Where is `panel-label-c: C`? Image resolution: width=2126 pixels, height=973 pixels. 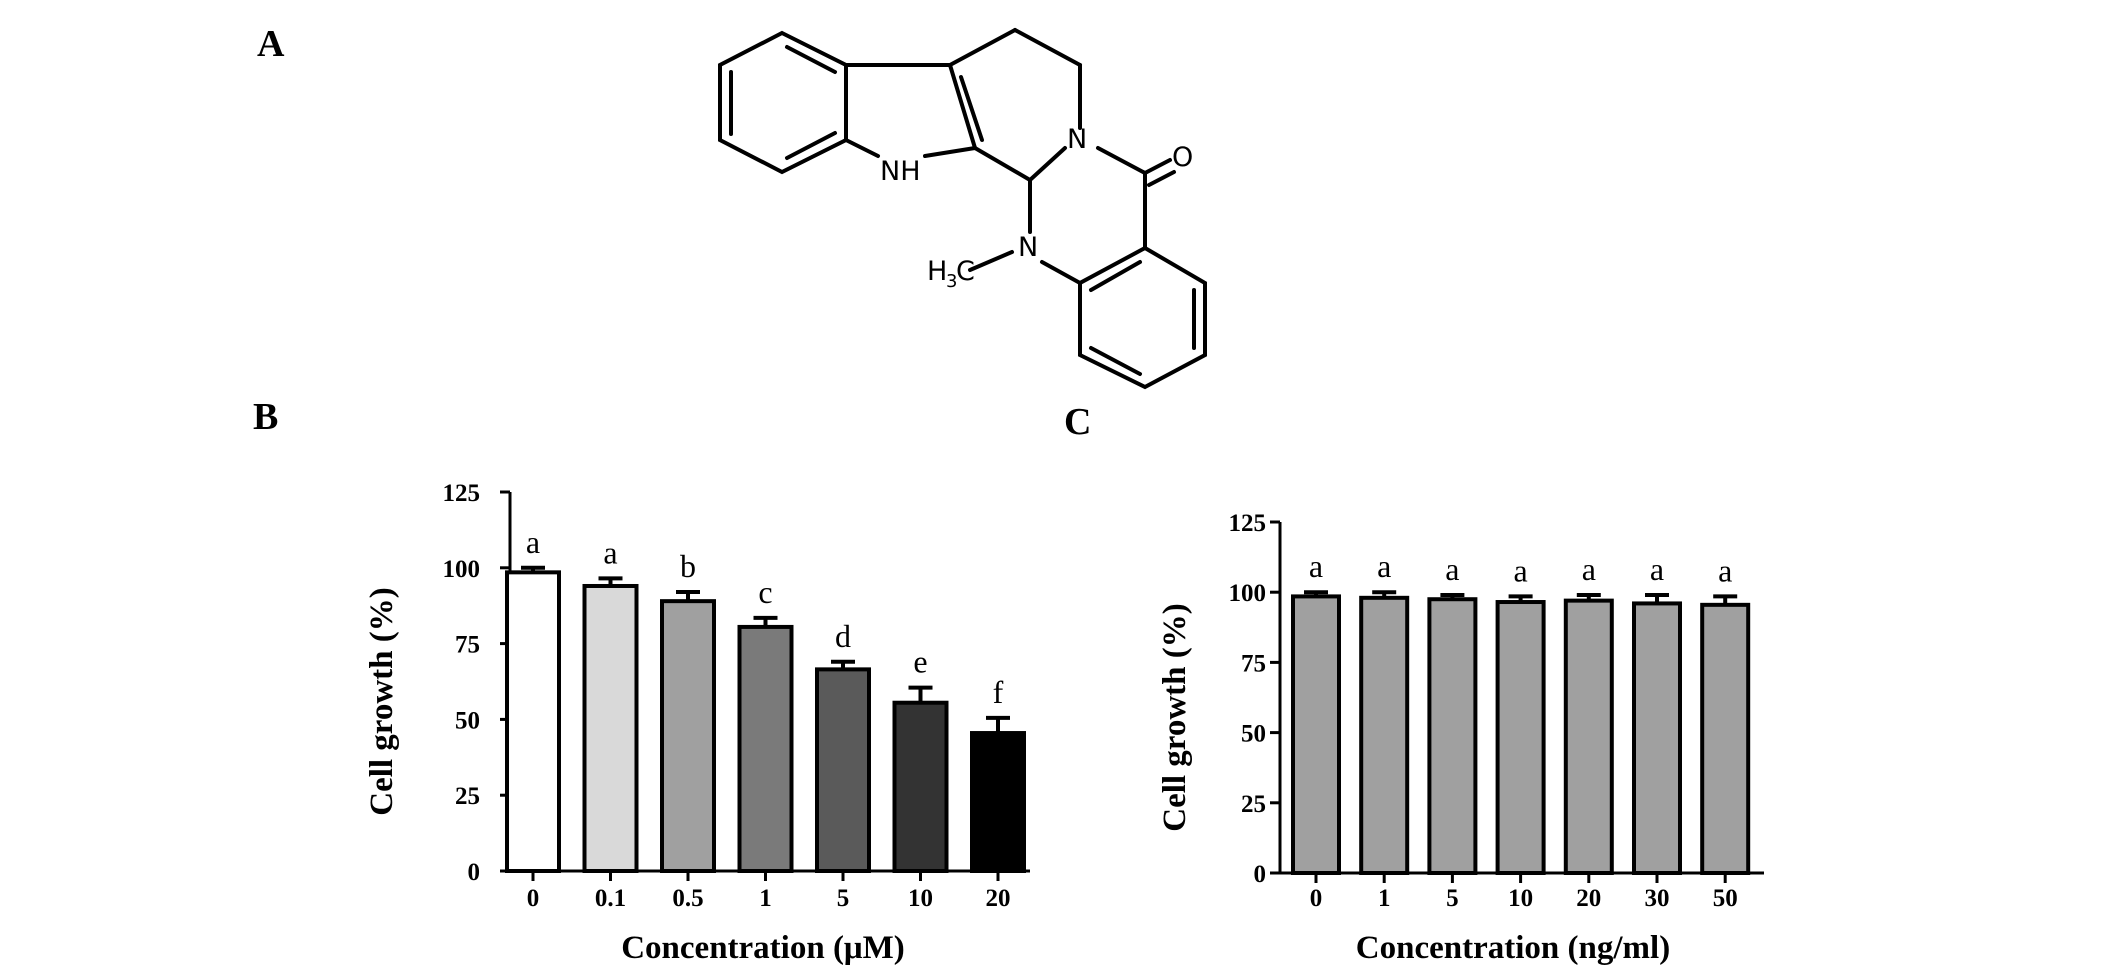 panel-label-c: C is located at coordinates (1078, 422).